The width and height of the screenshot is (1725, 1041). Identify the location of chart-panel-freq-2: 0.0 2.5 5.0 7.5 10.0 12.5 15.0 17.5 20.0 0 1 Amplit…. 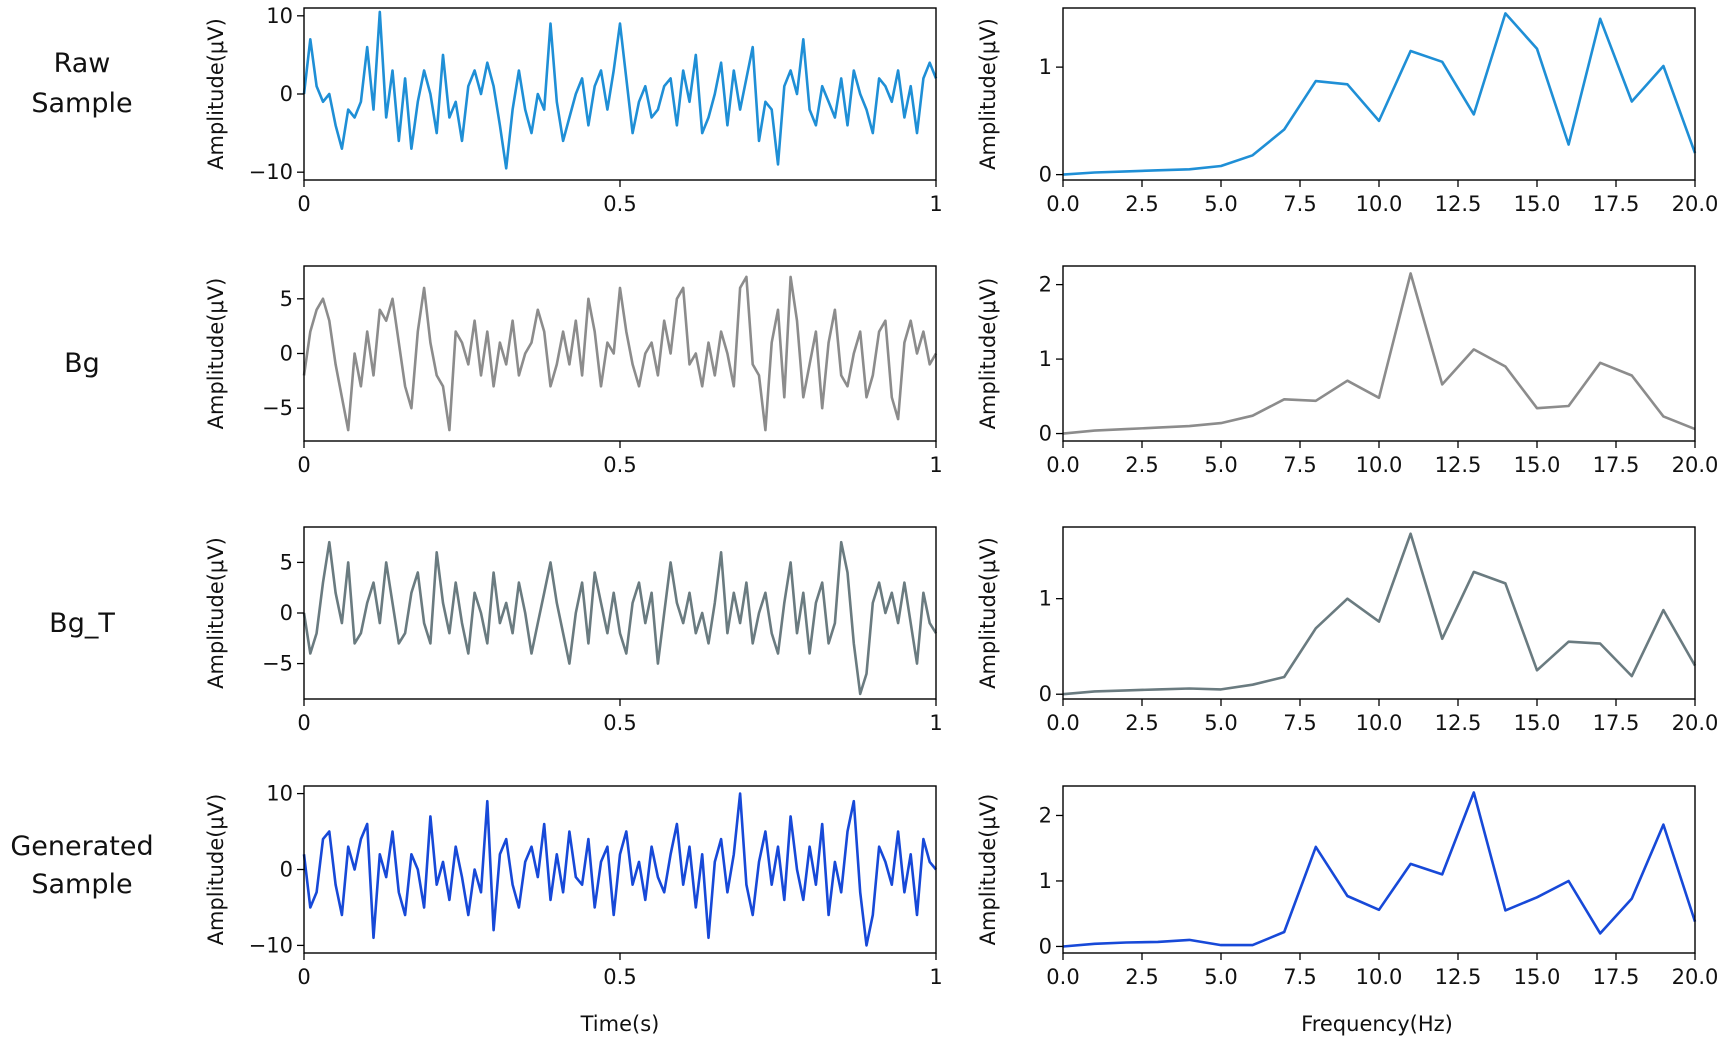
(1347, 630).